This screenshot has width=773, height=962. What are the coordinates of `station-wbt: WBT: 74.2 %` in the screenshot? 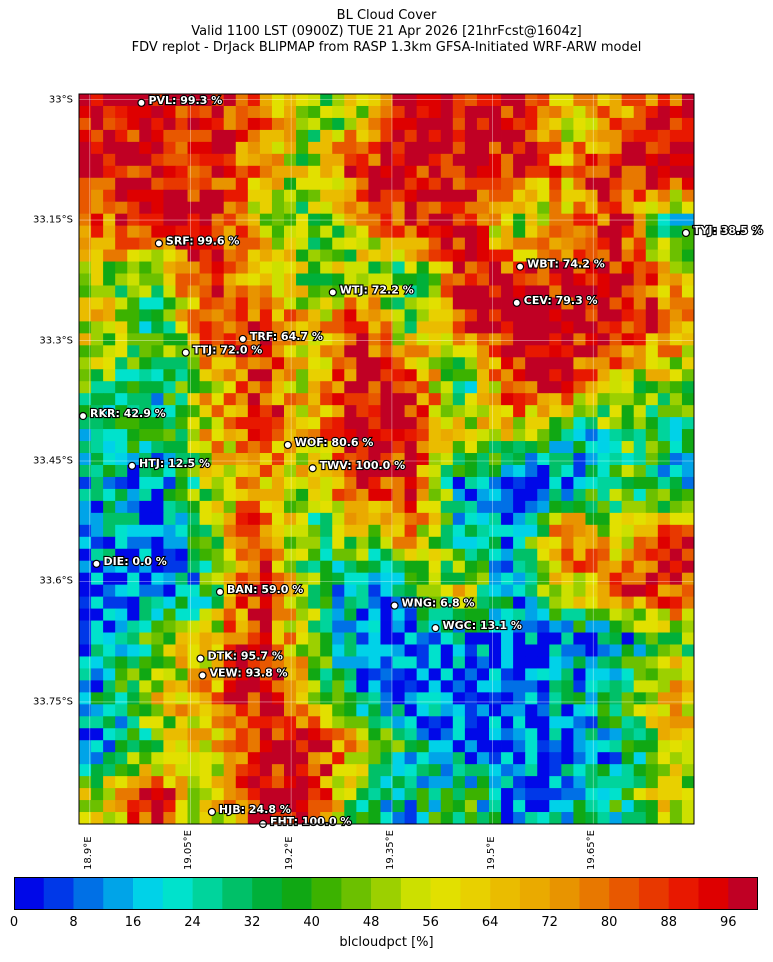 It's located at (561, 264).